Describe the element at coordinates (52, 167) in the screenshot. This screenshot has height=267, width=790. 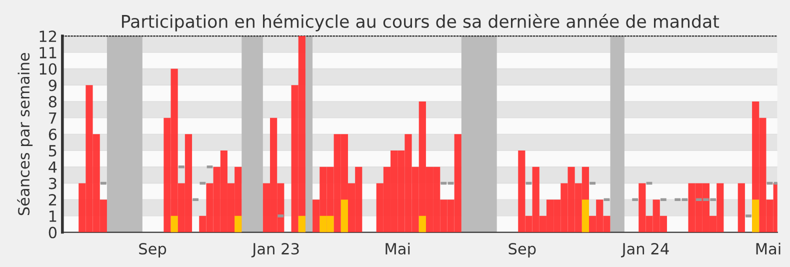
I see `y-tick-label: 4` at that location.